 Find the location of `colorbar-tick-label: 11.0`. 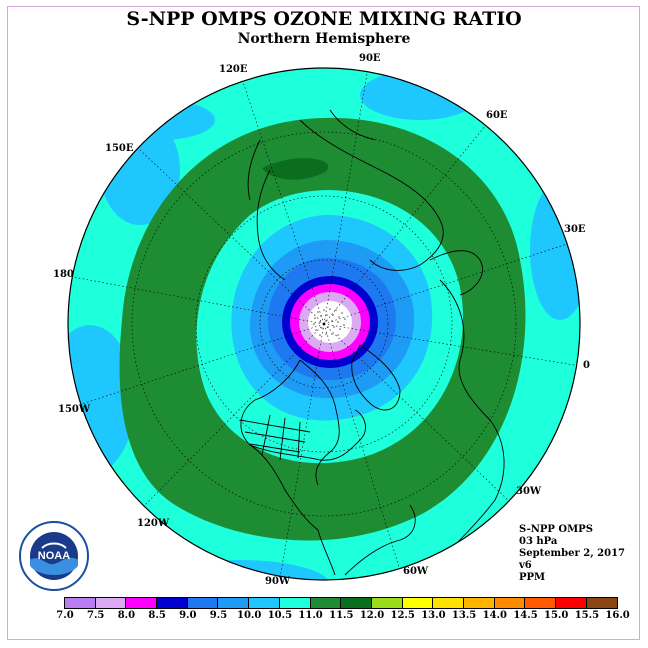

colorbar-tick-label: 11.0 is located at coordinates (310, 615).